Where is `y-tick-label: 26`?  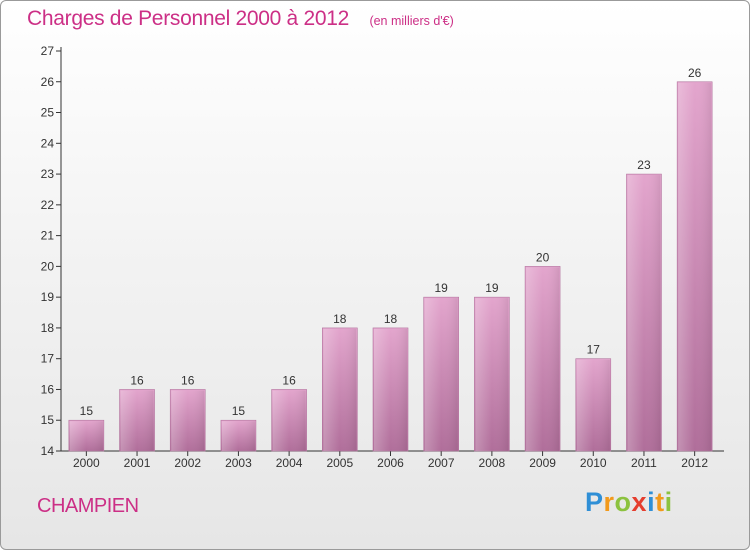 y-tick-label: 26 is located at coordinates (48, 82).